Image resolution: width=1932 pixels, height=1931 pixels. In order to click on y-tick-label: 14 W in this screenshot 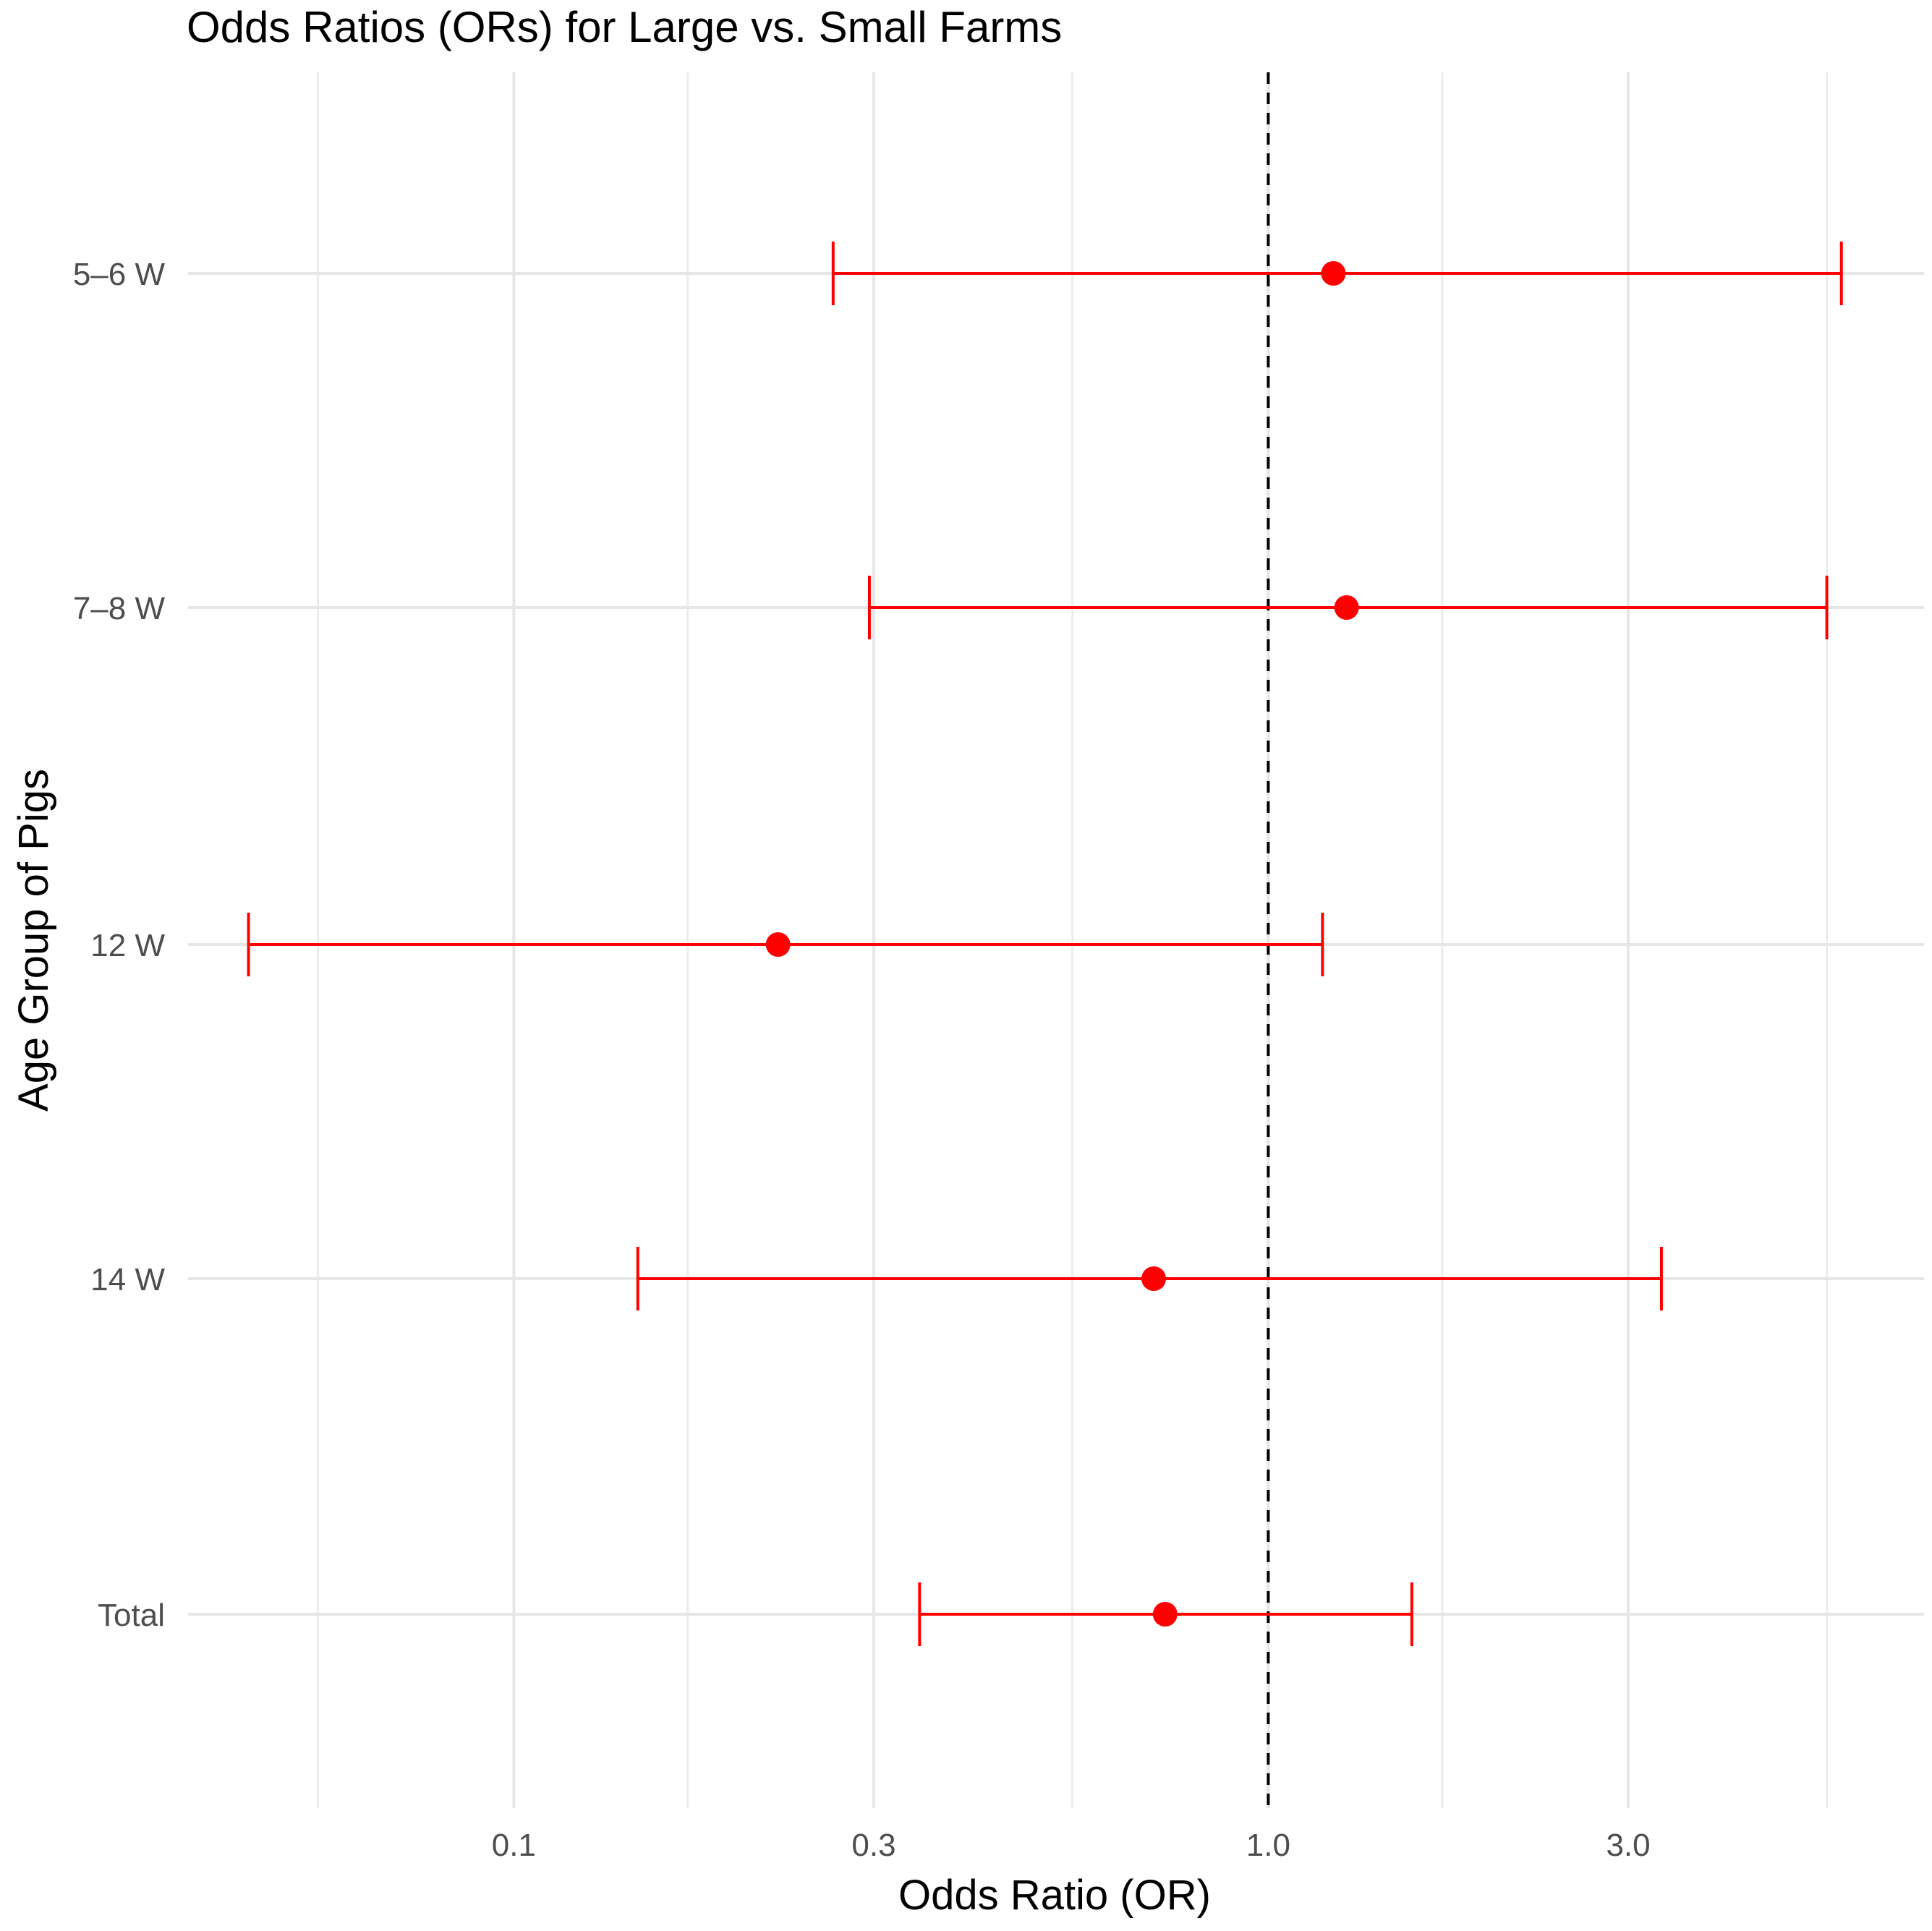, I will do `click(127, 1279)`.